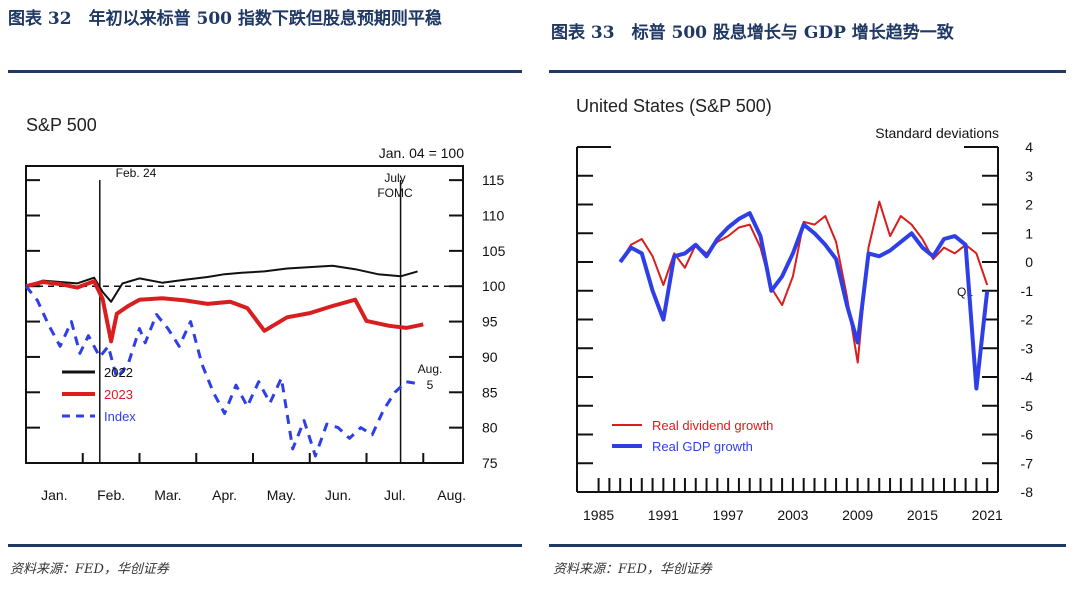 The height and width of the screenshot is (590, 1080). What do you see at coordinates (225, 19) in the screenshot?
I see `figure-32-heading: 图表 32 年初以来标普 500 指数下跌但股息预期则平稳` at bounding box center [225, 19].